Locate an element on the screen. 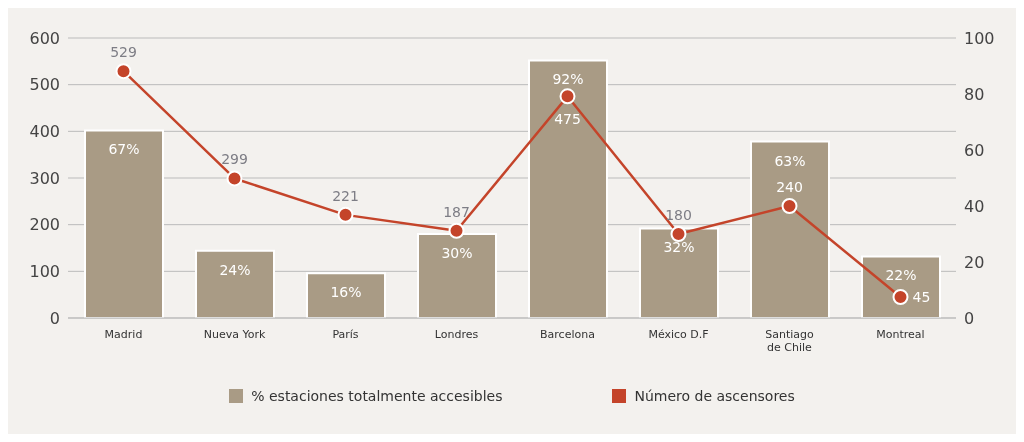 Image resolution: width=1024 pixels, height=442 pixels. data-label: 24% is located at coordinates (235, 269).